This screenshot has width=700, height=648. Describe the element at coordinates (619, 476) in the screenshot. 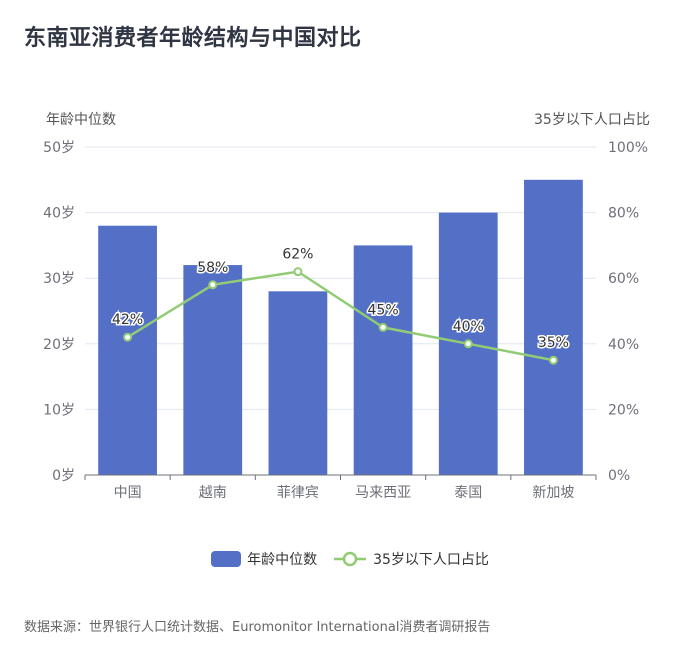

I see `right-axis-tick: 0%` at that location.